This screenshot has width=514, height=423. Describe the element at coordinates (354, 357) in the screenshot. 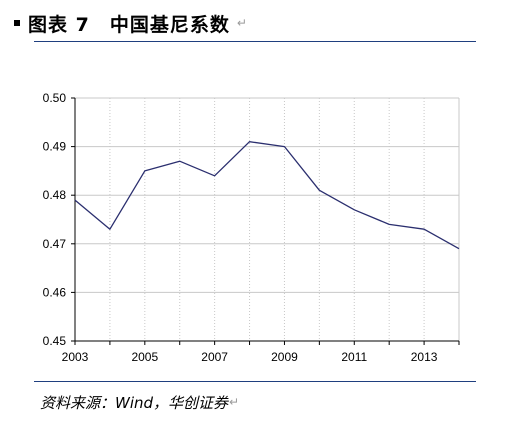

I see `x-tick-label: 2011` at that location.